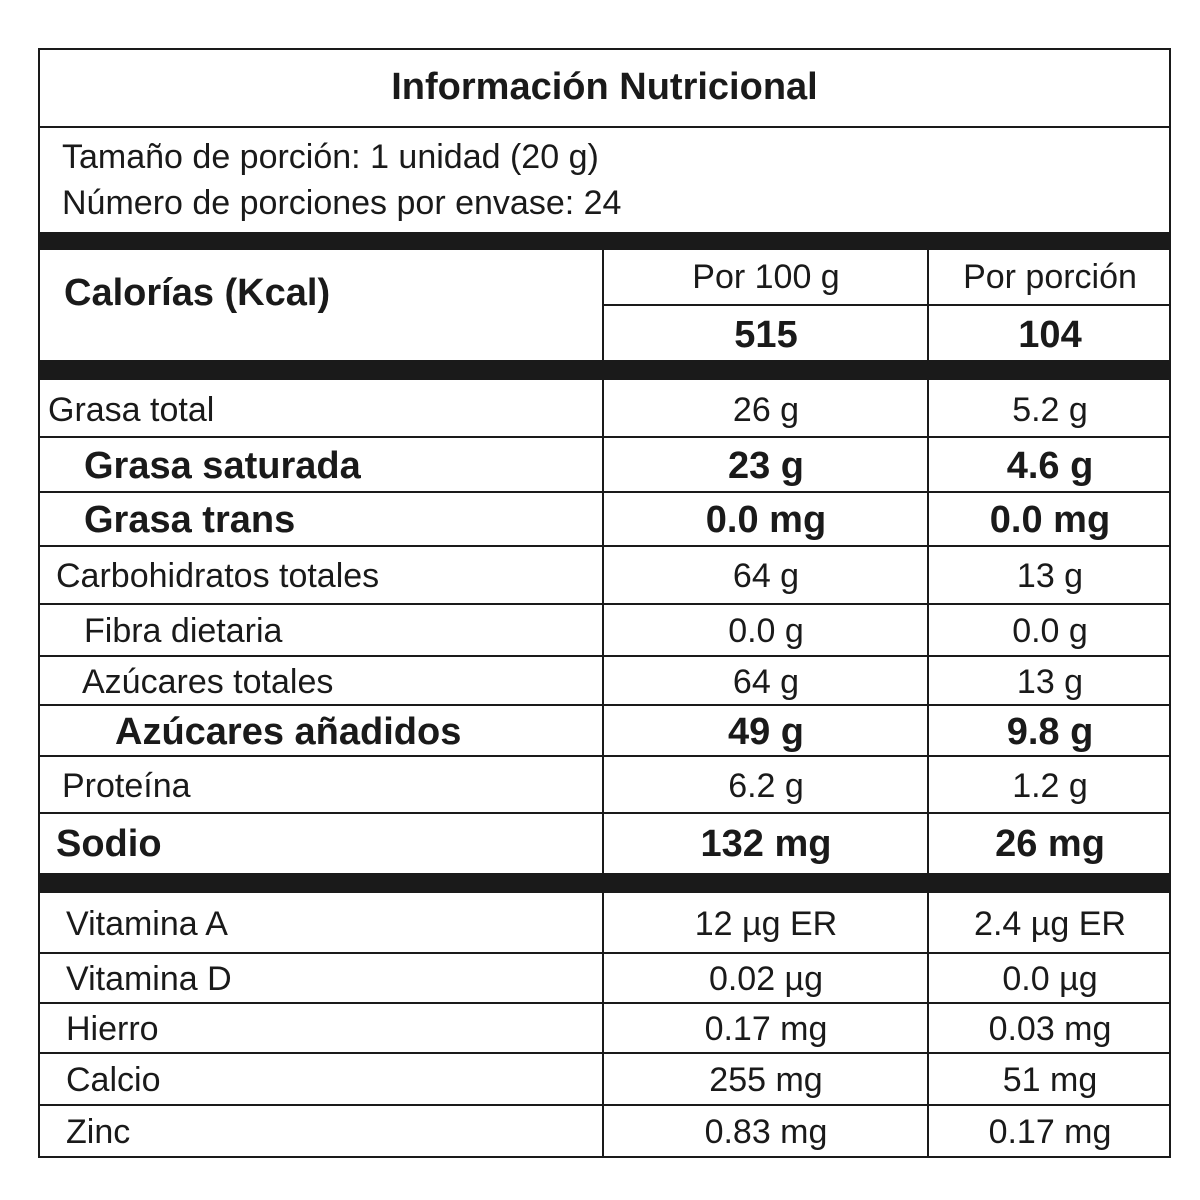 The width and height of the screenshot is (1200, 1200). Describe the element at coordinates (126, 785) in the screenshot. I see `nutrient-name: Proteína` at that location.